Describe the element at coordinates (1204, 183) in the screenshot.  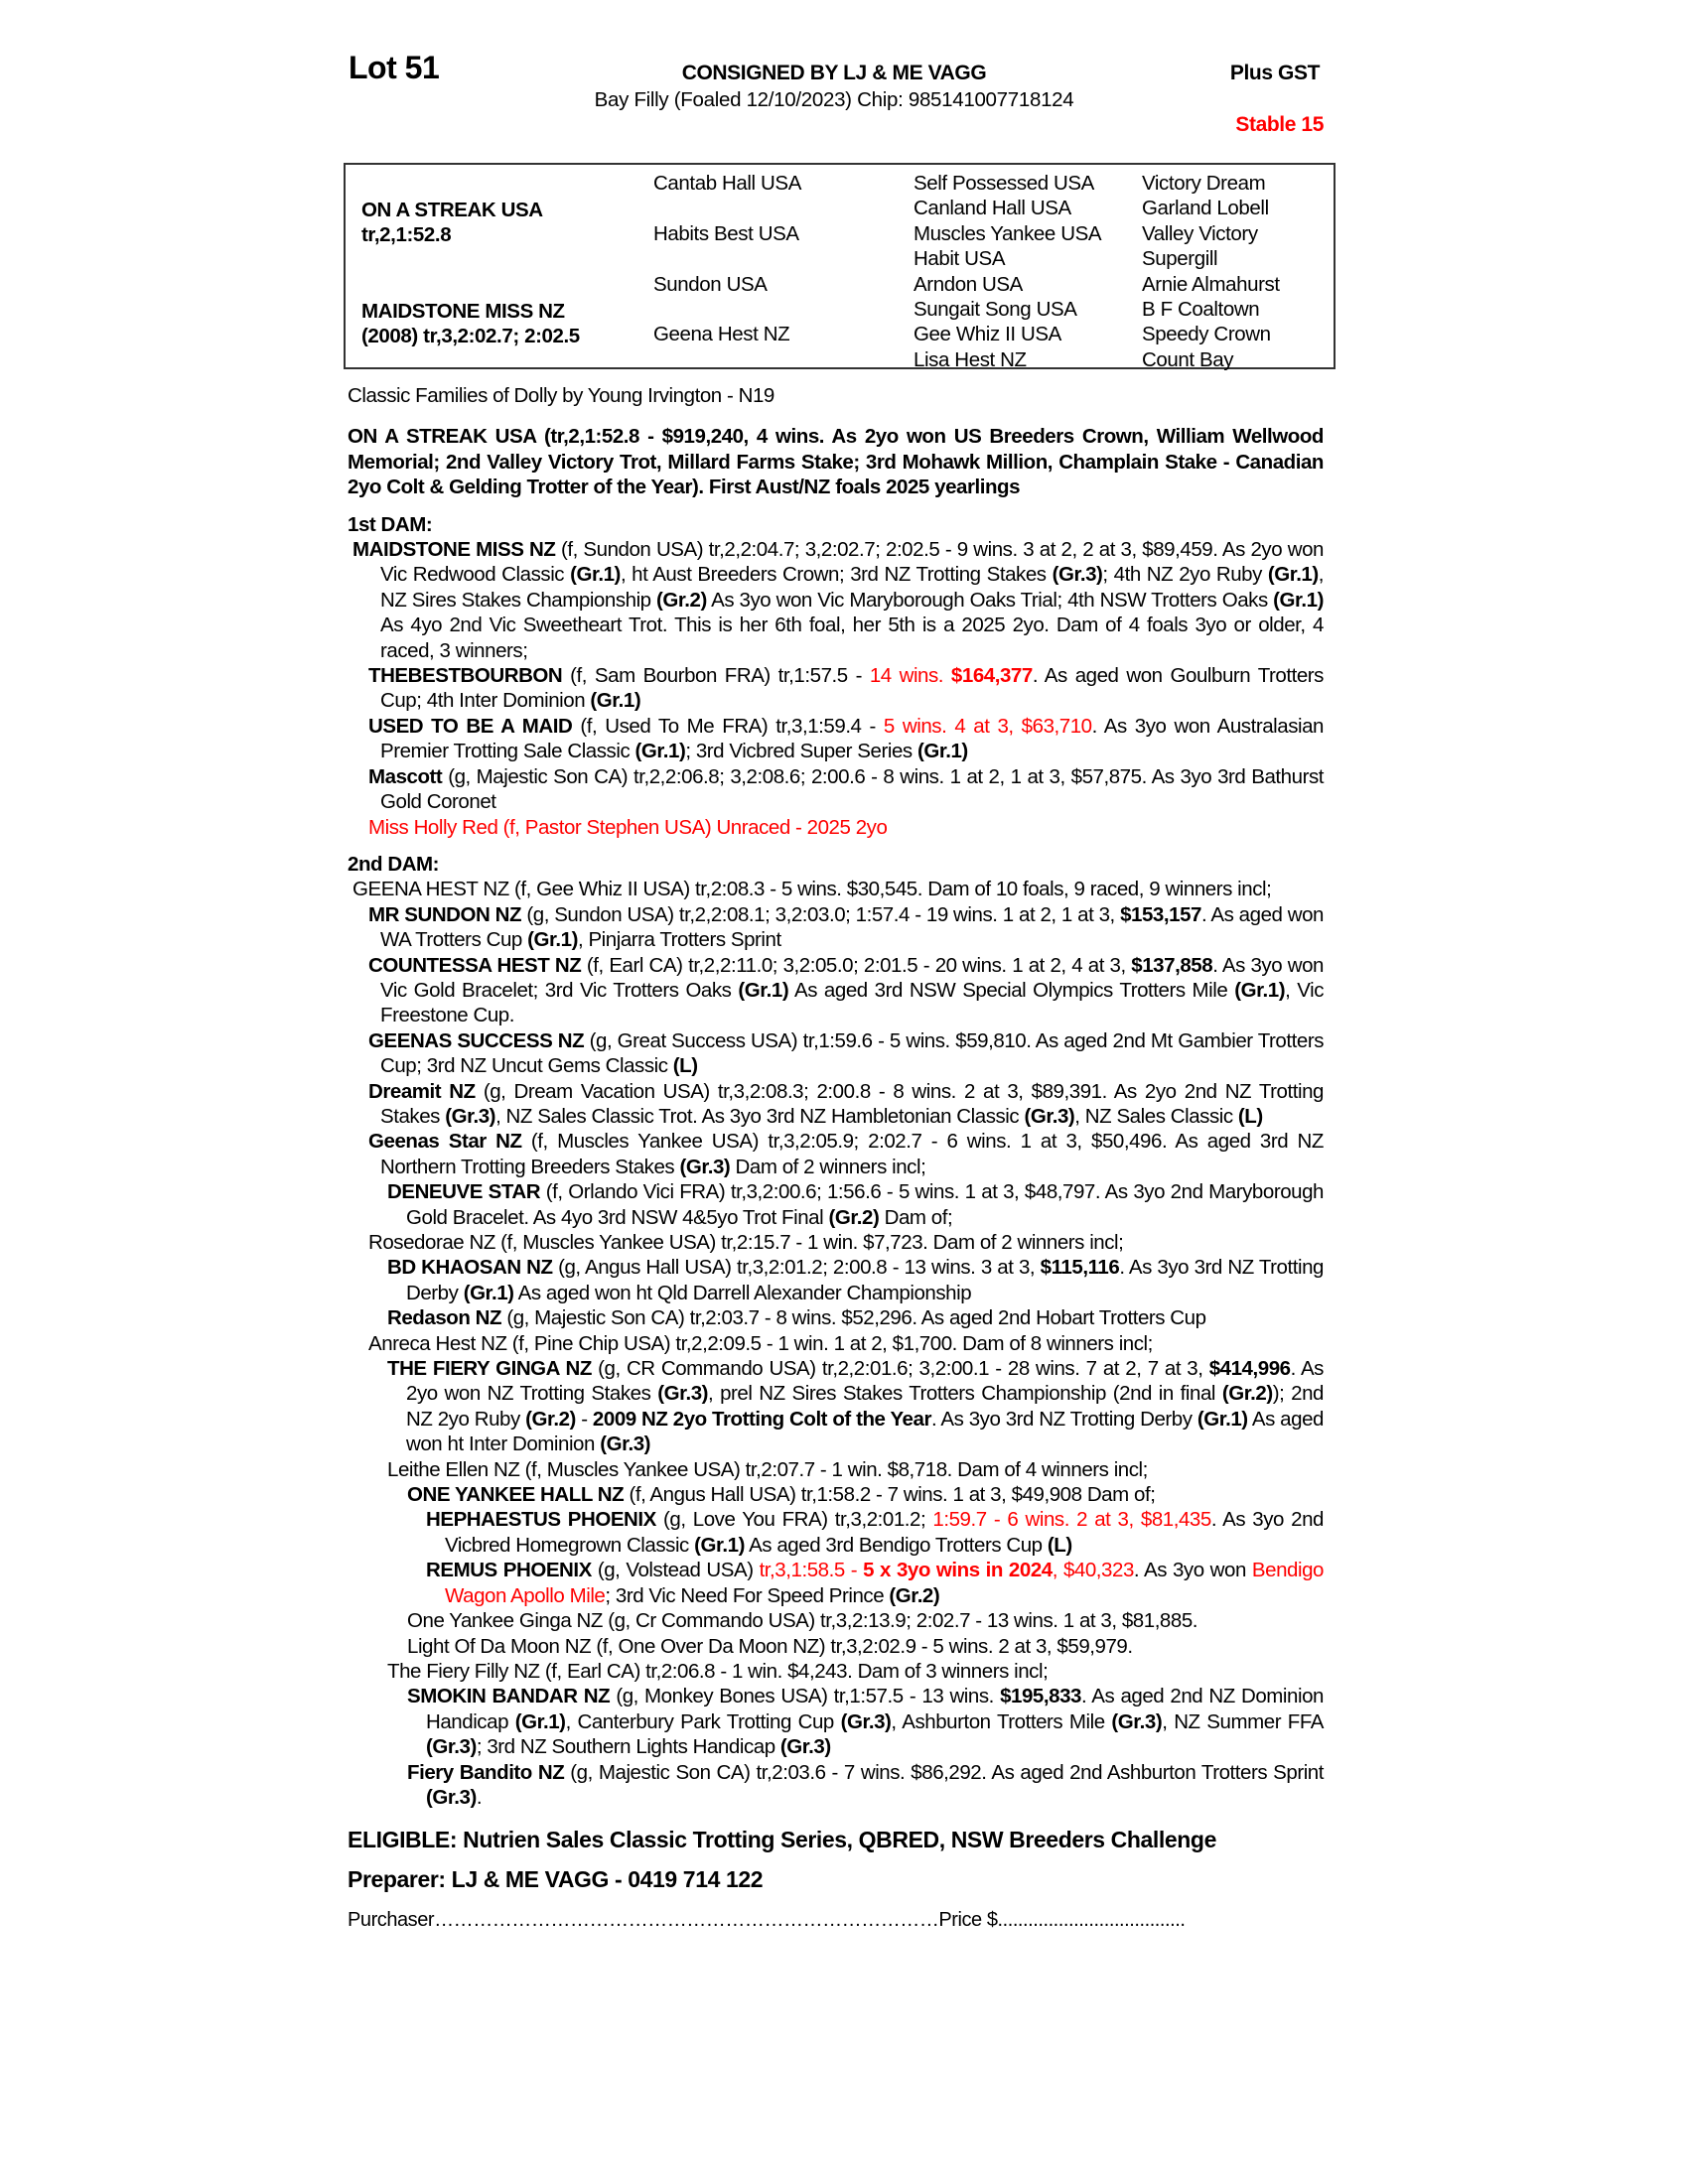
I see `great-great-grandparent: Victory Dream` at that location.